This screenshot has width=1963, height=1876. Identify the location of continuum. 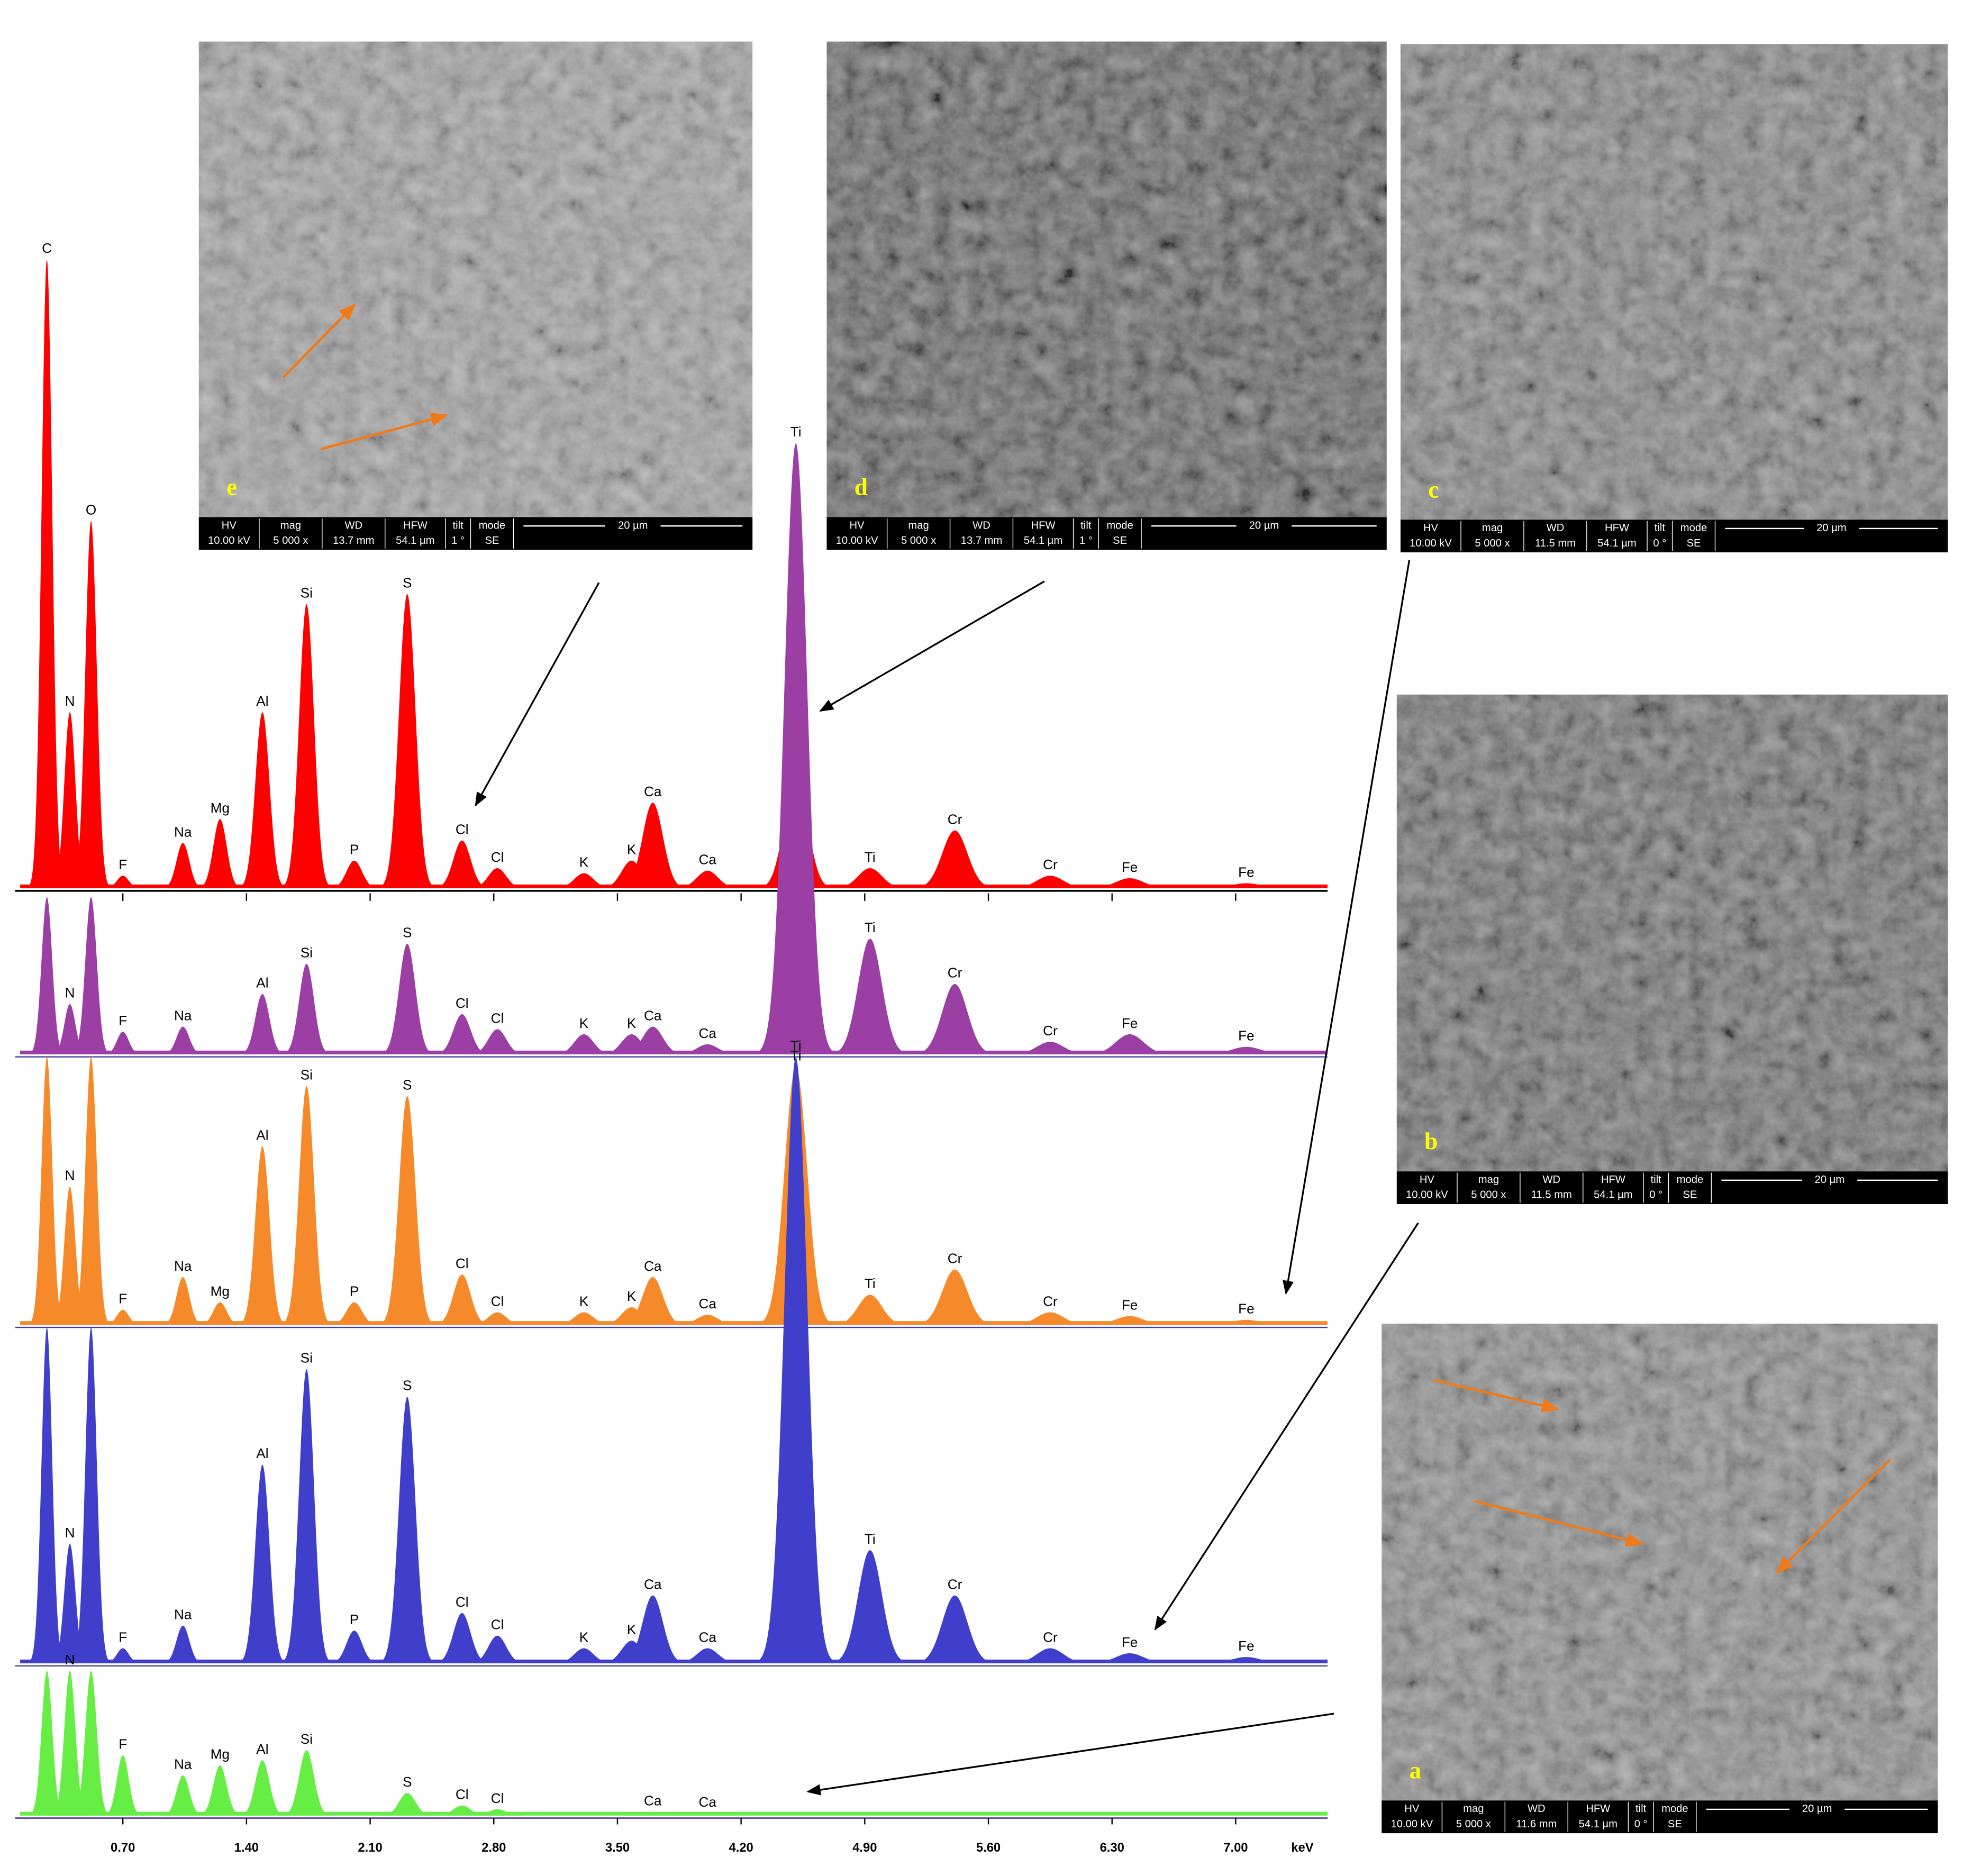
(674, 1813).